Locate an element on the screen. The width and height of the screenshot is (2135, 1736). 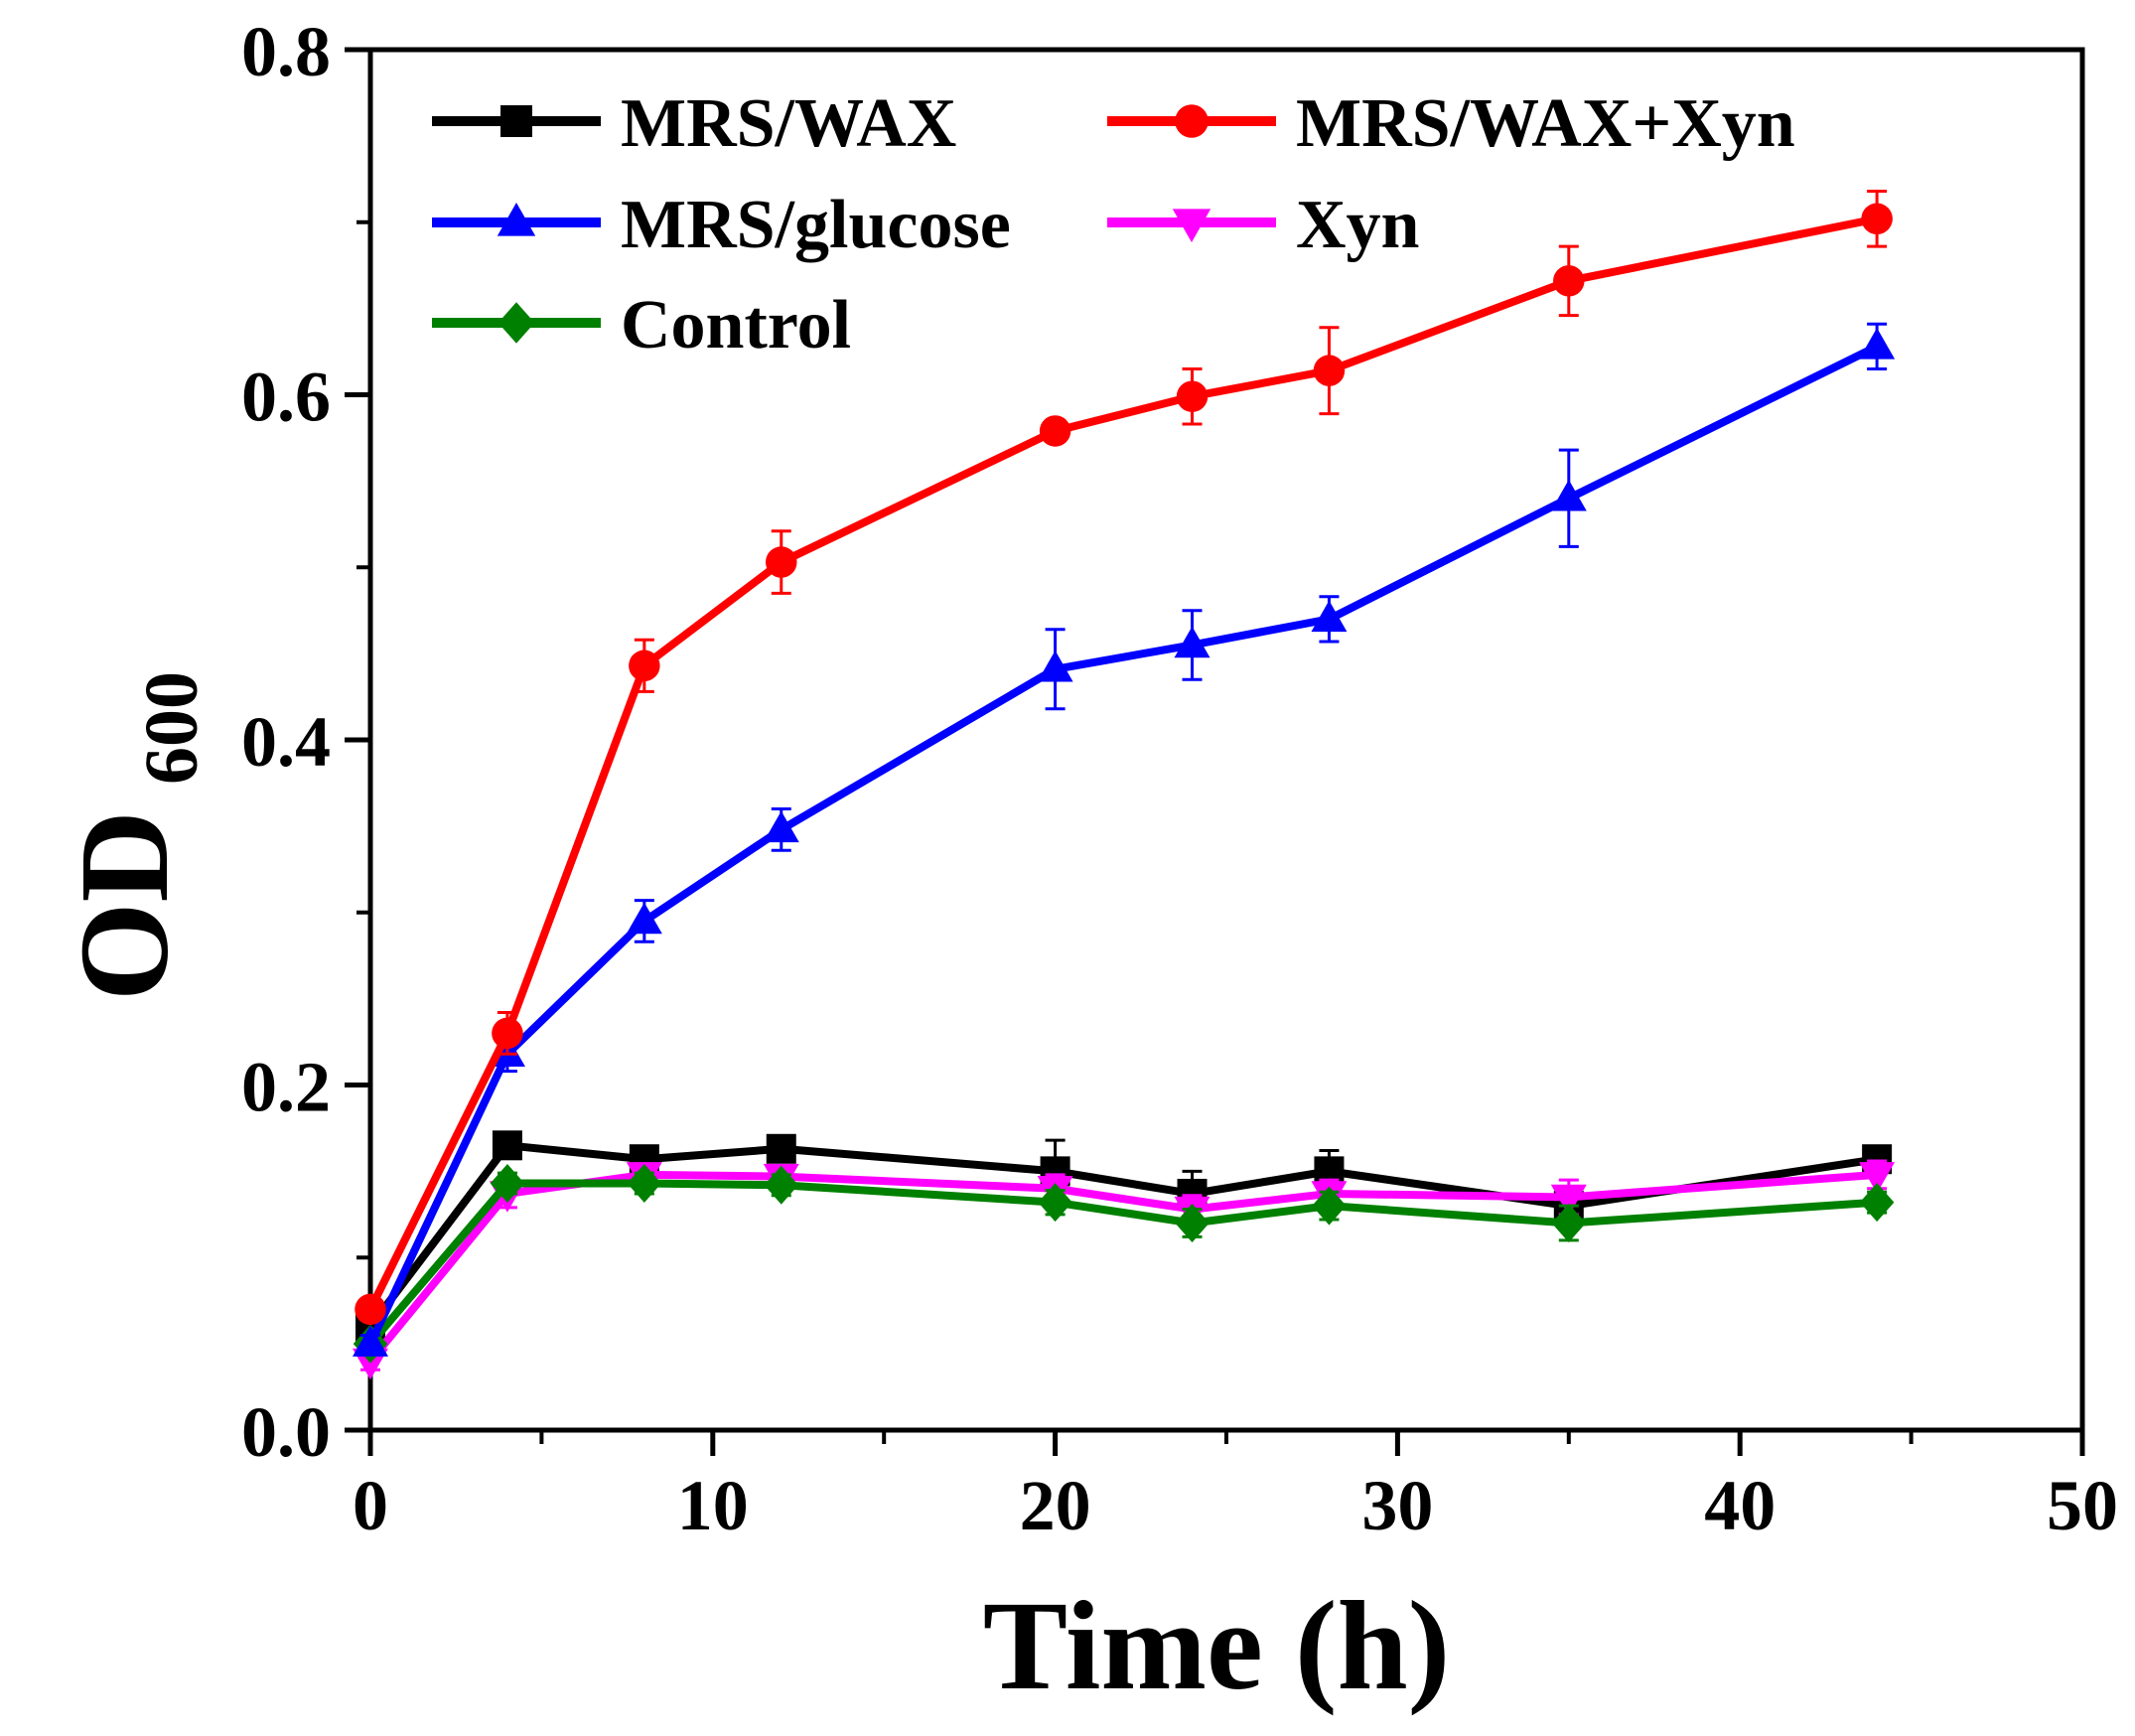
legend-entry-mrs-wax: MRS/WAX is located at coordinates (694, 123).